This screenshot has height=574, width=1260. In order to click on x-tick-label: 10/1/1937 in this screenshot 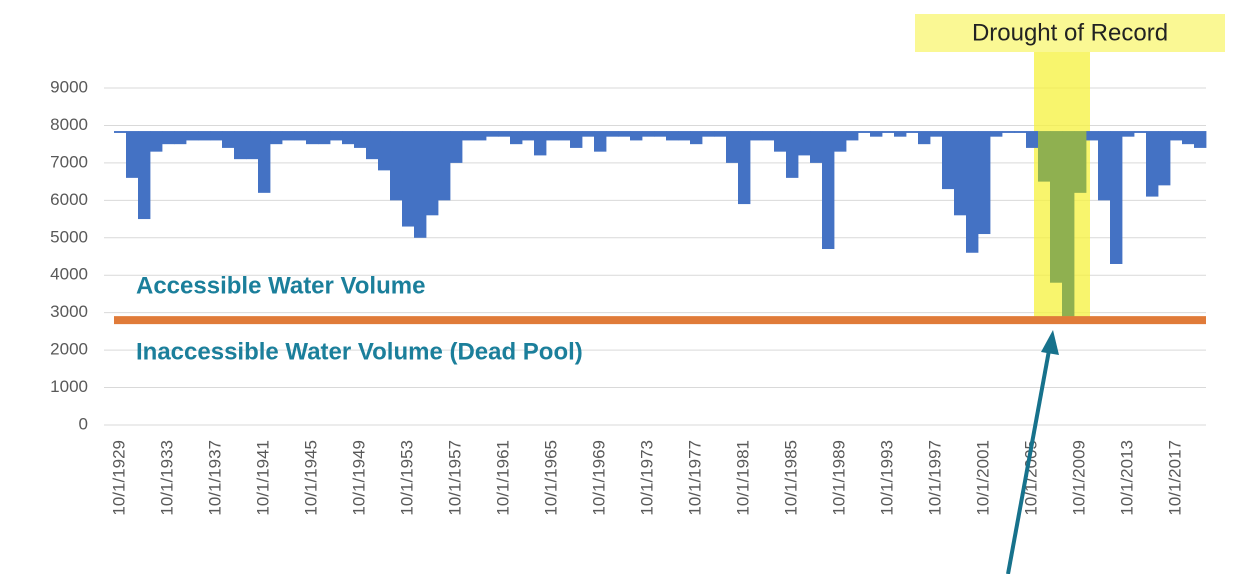, I will do `click(214, 478)`.